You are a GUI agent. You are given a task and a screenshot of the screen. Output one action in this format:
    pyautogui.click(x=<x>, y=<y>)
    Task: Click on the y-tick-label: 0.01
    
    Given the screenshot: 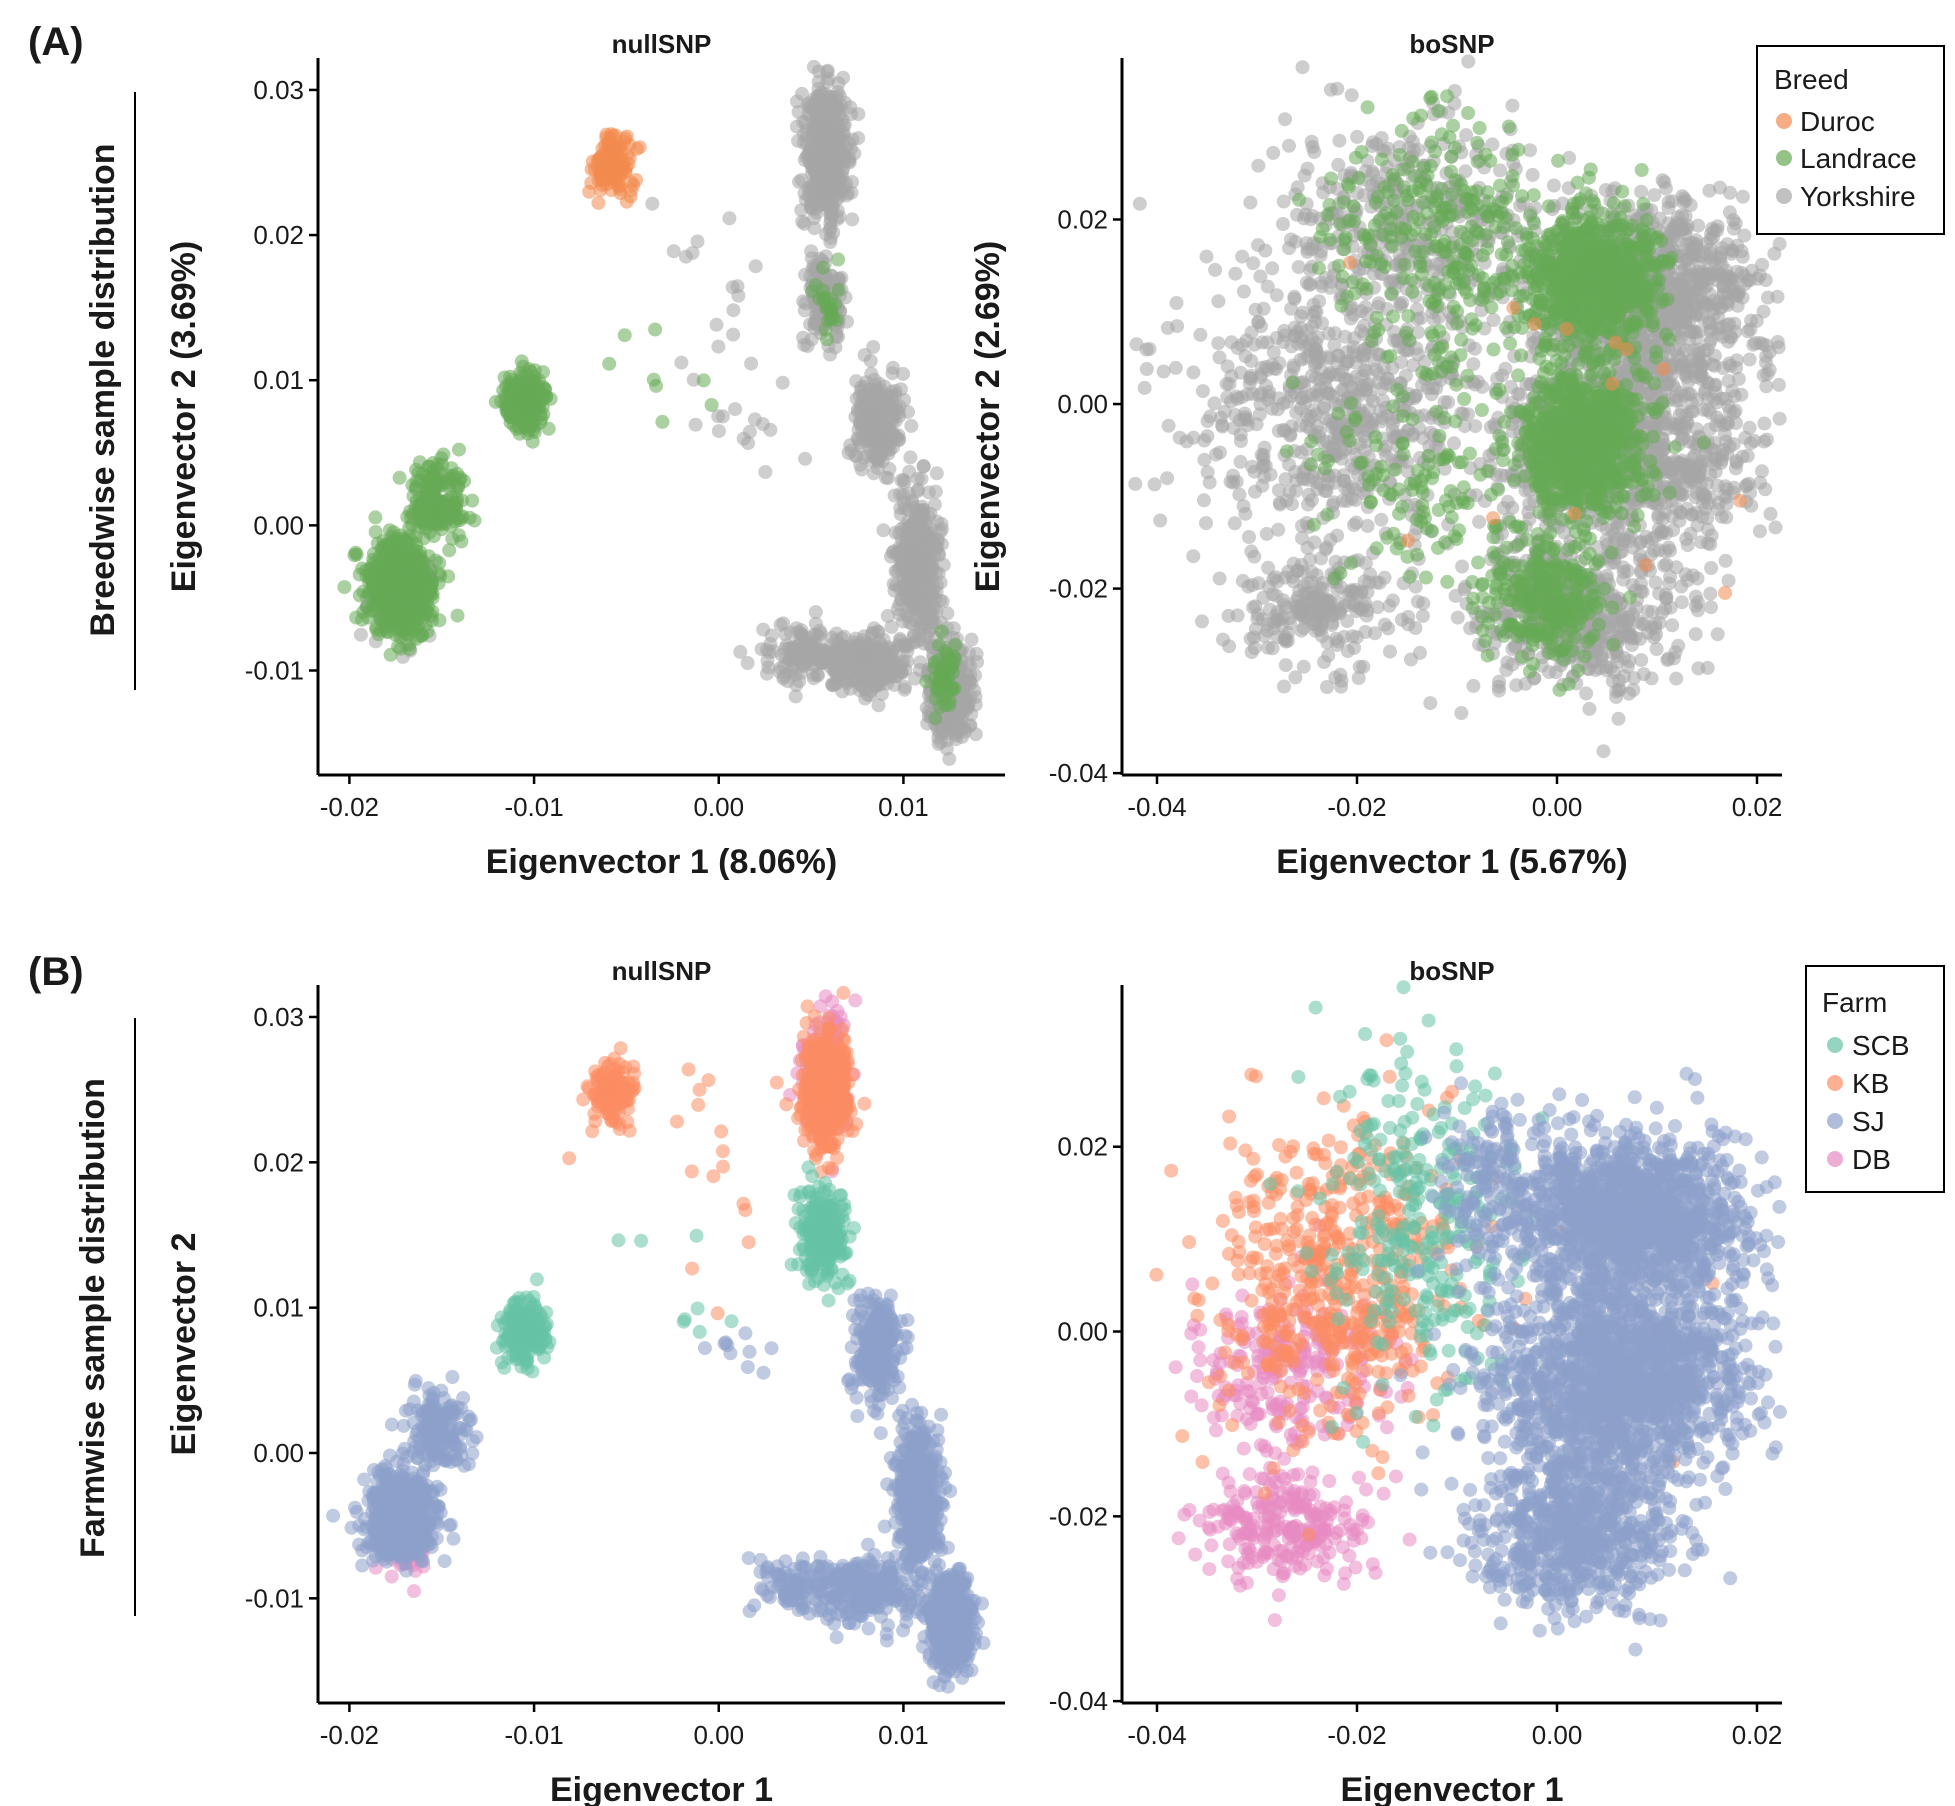 What is the action you would take?
    pyautogui.click(x=278, y=380)
    